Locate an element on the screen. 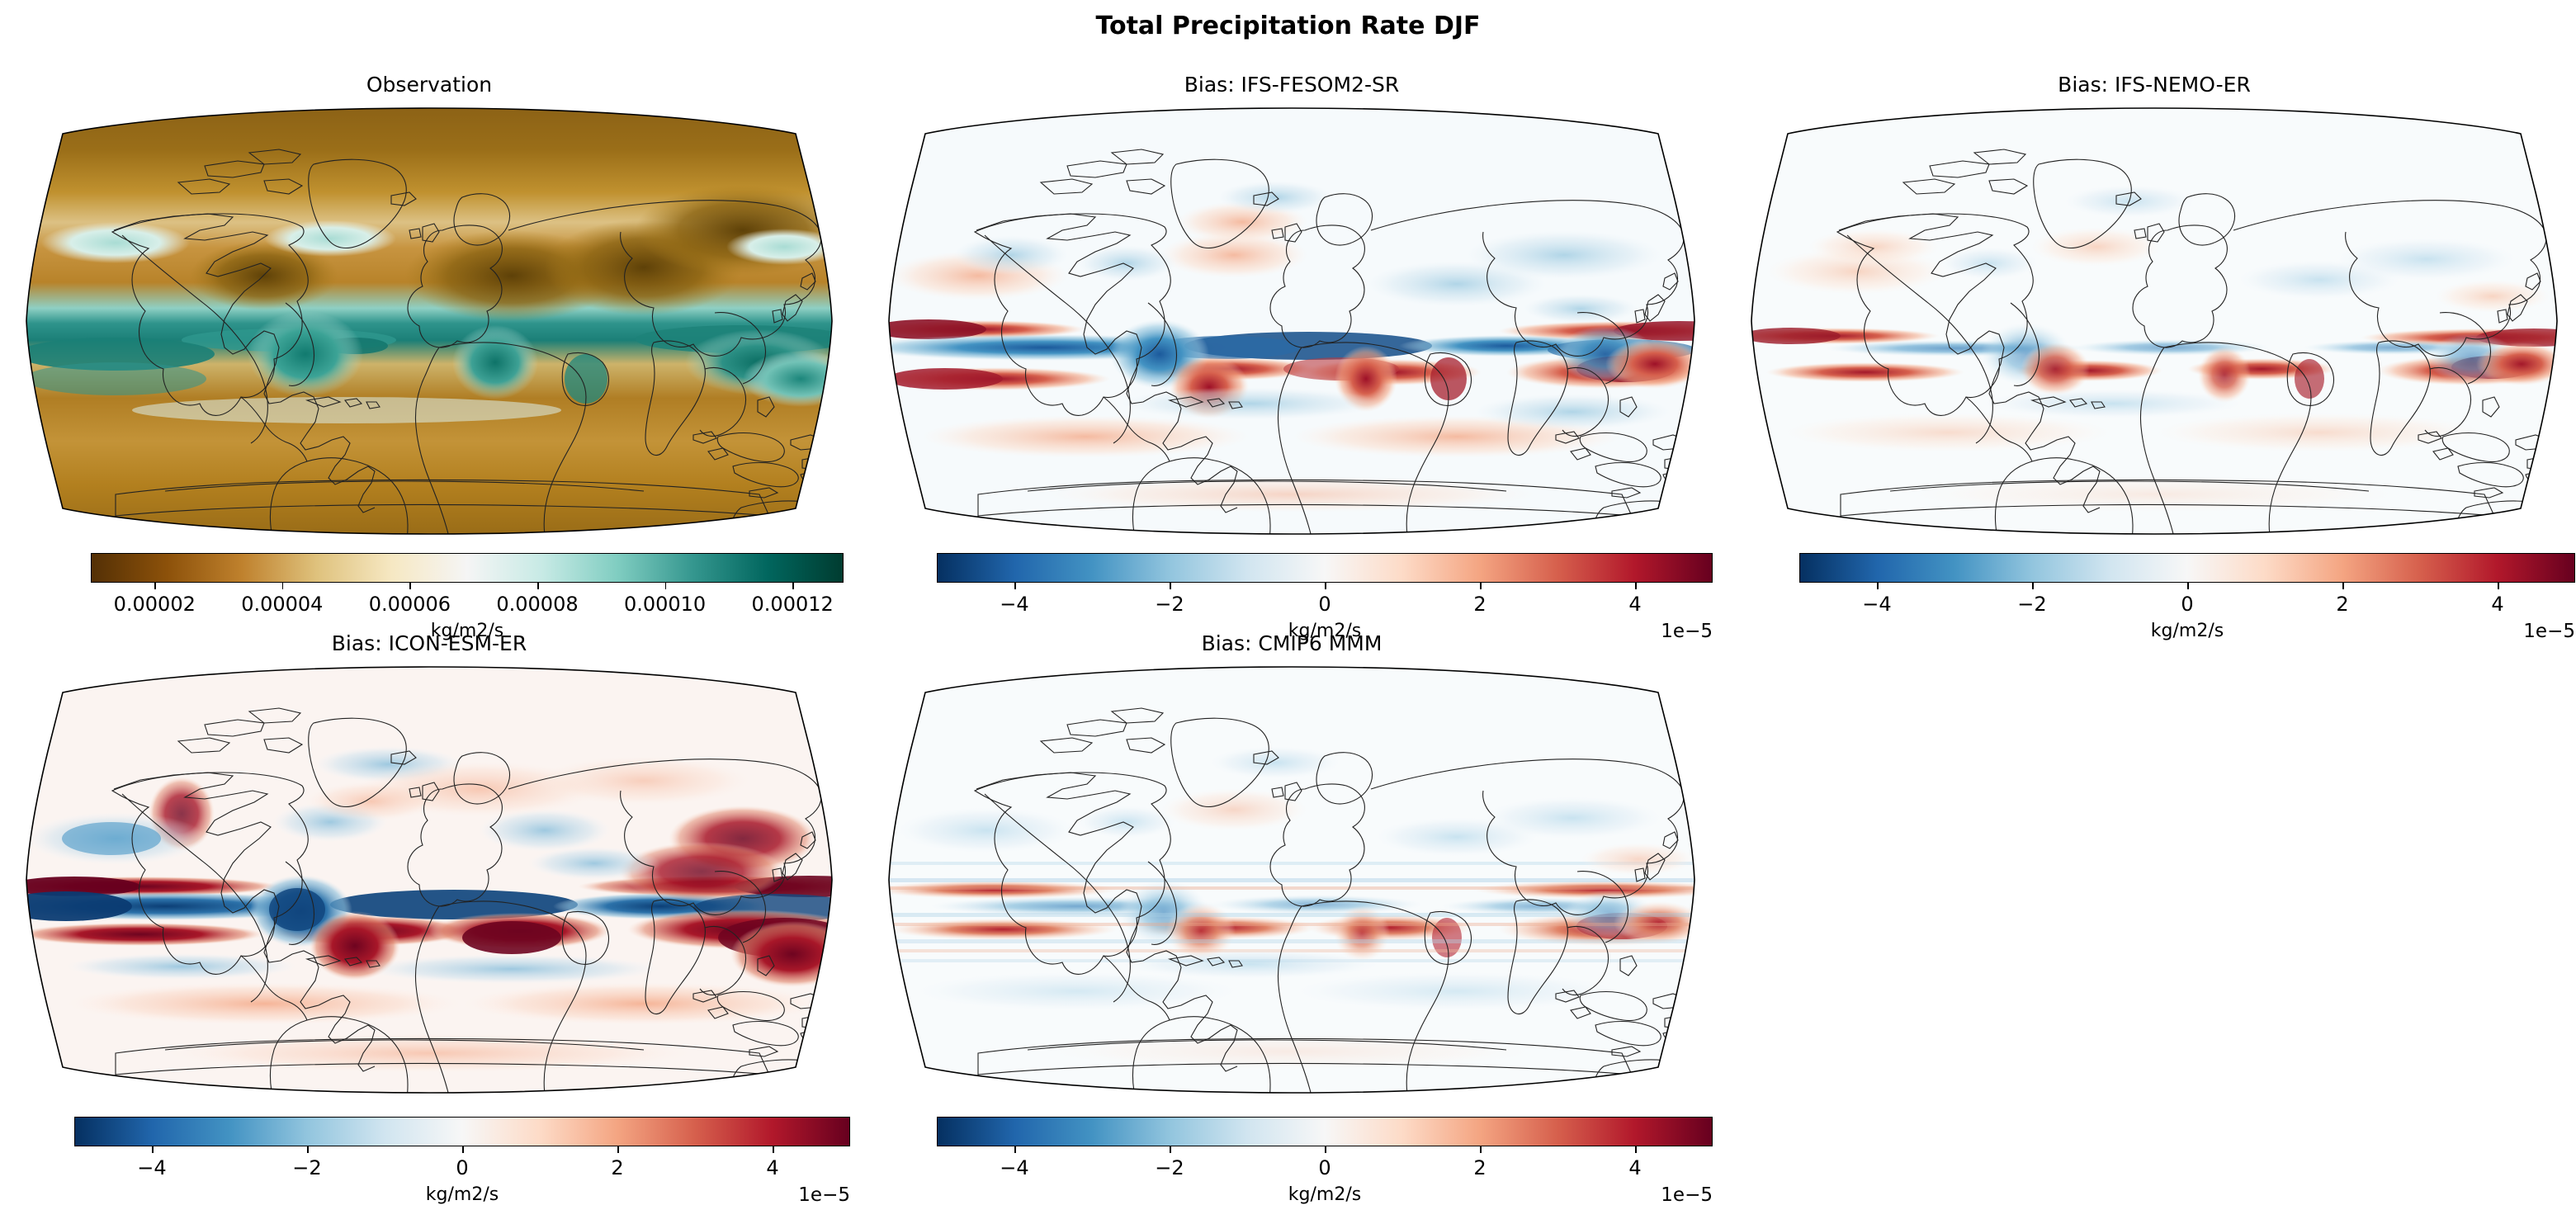 This screenshot has height=1224, width=2576. colorbar-cmip6-mmm-bar is located at coordinates (1325, 1131).